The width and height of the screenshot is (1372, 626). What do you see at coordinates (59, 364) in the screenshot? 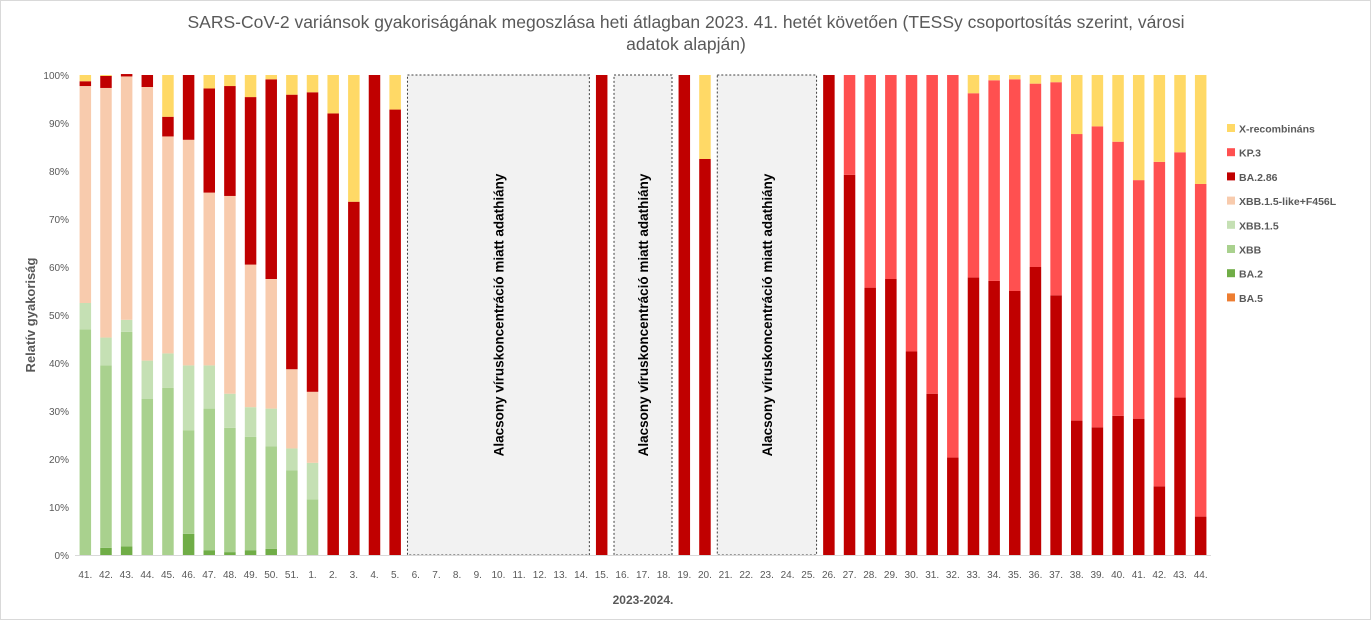
I see `y-tick-label: 40%` at bounding box center [59, 364].